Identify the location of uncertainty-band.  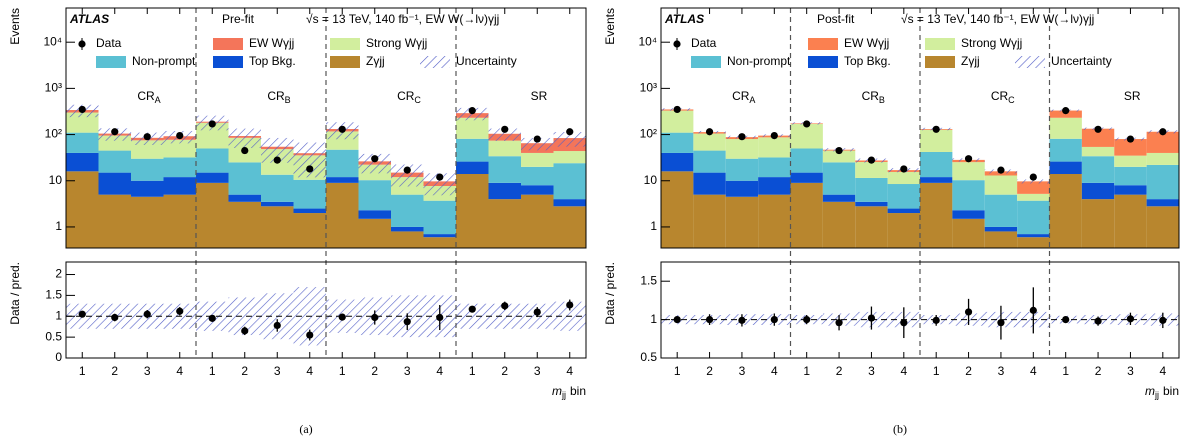
(374, 163).